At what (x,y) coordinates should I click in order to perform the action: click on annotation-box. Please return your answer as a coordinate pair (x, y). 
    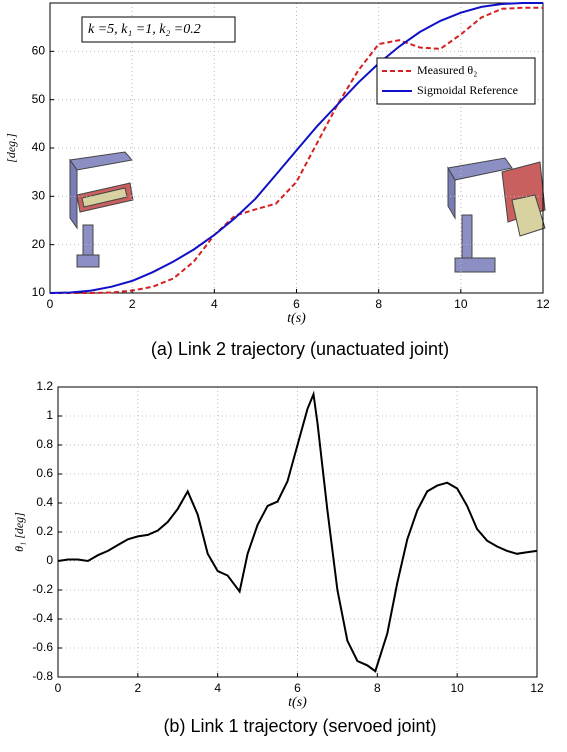
    Looking at the image, I should click on (158, 29).